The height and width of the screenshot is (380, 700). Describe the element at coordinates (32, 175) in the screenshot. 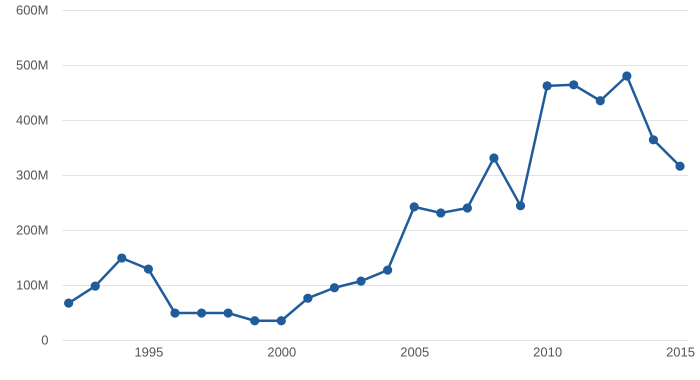

I see `y-tick-label: 300M` at that location.